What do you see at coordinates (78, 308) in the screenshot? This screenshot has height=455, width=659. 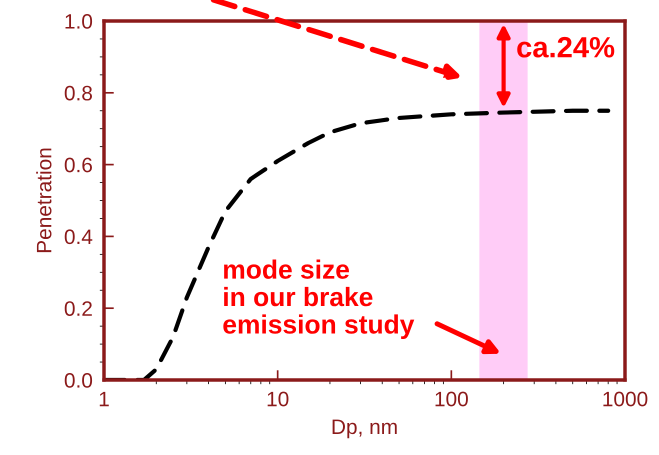 I see `y-tick-label: 0.2` at bounding box center [78, 308].